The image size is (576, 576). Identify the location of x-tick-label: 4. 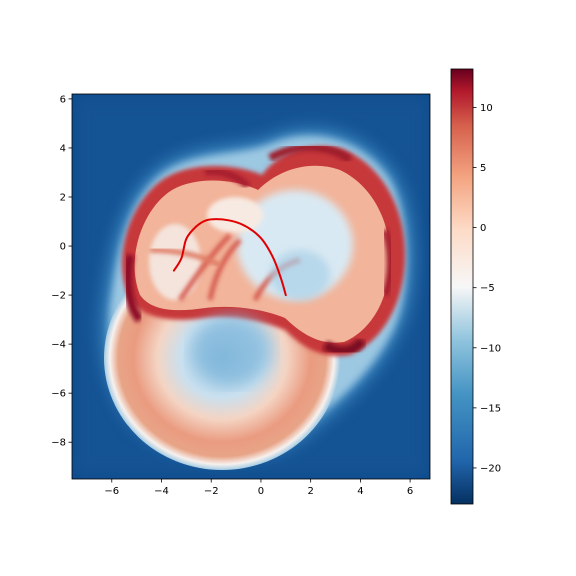
(360, 491).